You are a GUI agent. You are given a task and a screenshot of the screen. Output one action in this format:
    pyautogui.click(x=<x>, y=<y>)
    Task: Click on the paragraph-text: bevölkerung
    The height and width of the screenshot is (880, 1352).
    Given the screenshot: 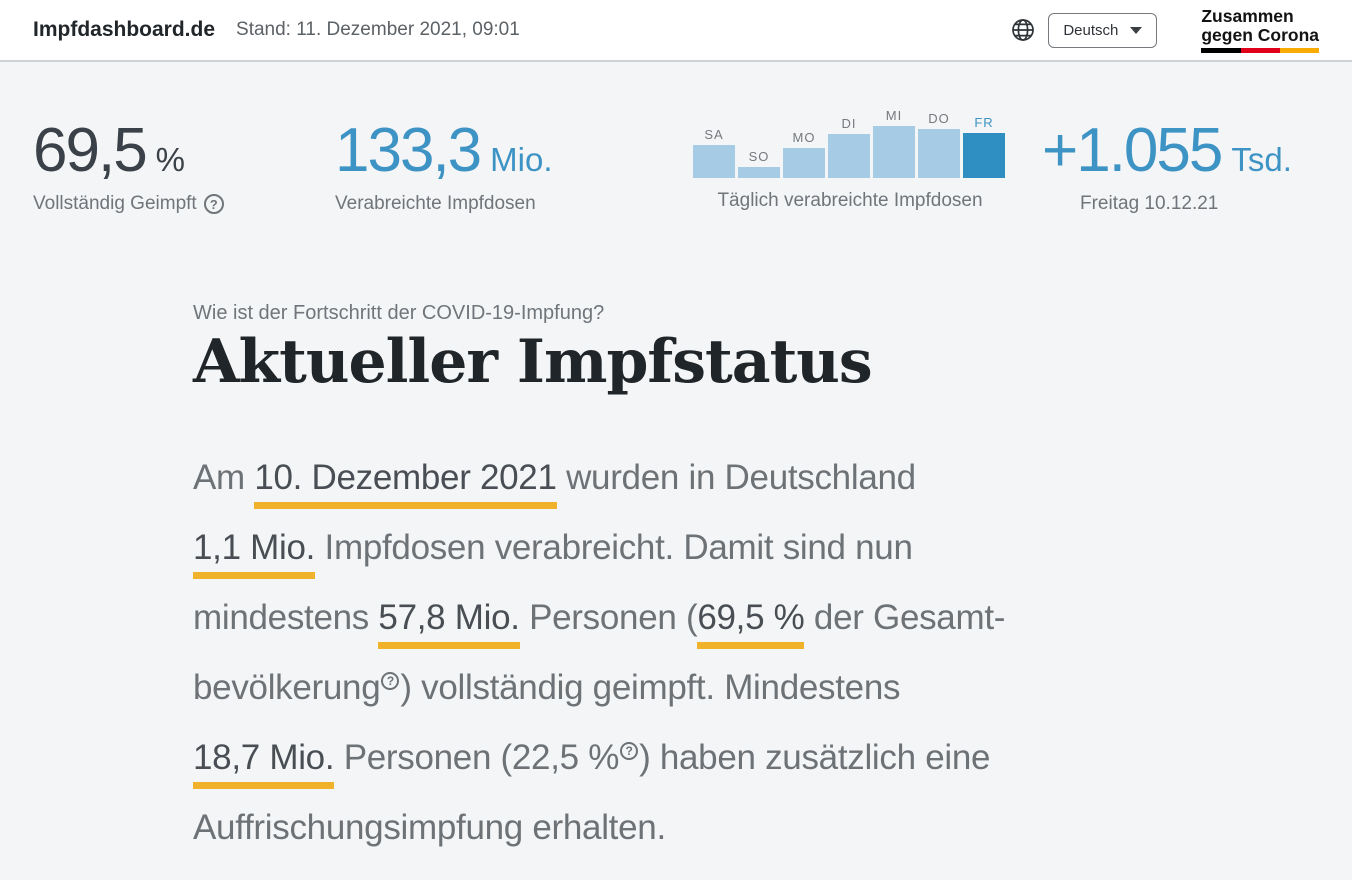 What is the action you would take?
    pyautogui.click(x=287, y=687)
    